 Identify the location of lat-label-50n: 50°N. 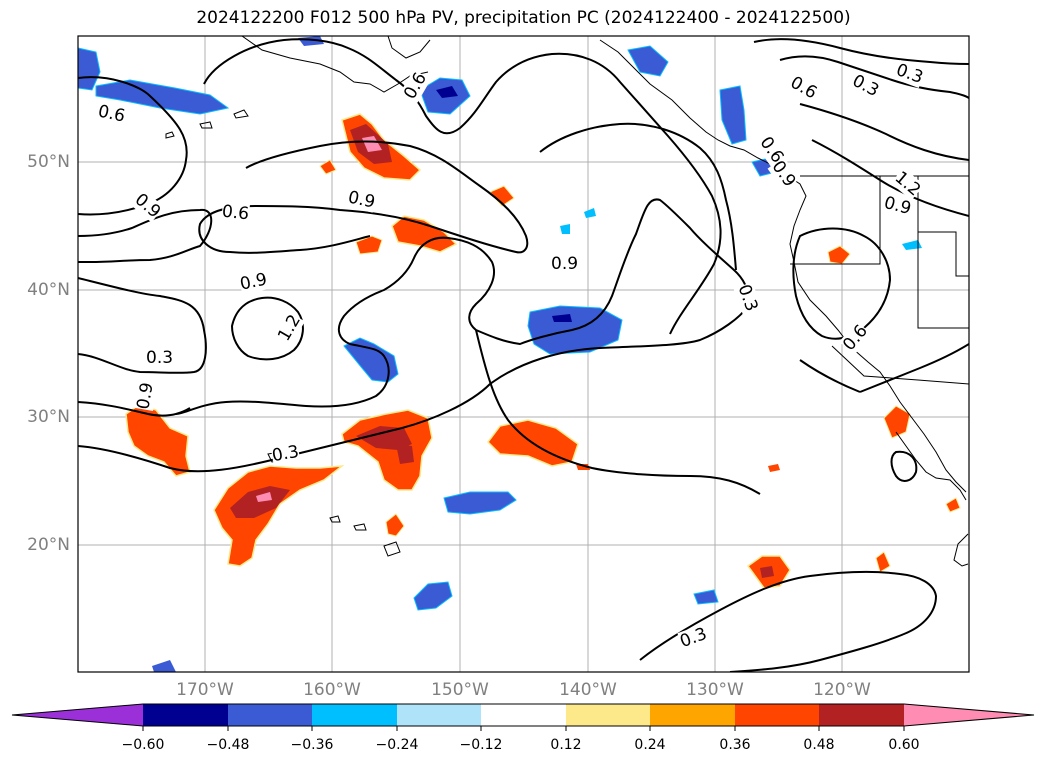
(48, 162).